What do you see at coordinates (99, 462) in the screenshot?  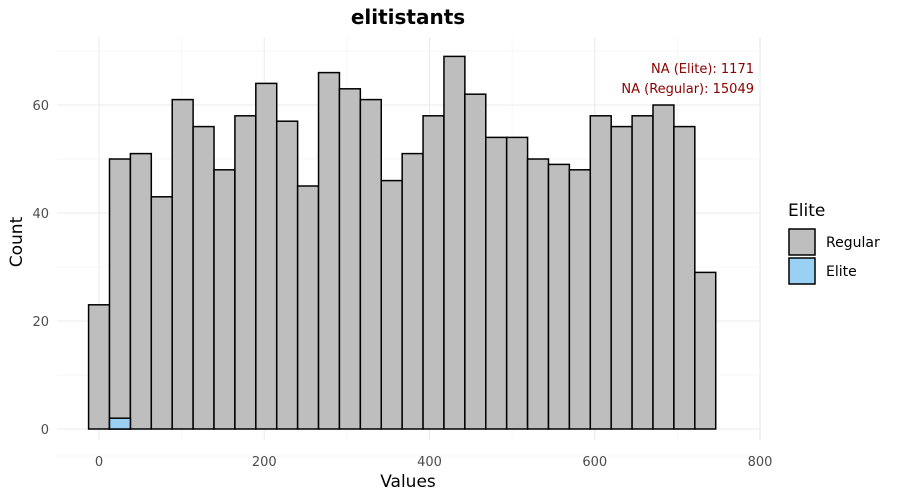 I see `x-tick-label: 0` at bounding box center [99, 462].